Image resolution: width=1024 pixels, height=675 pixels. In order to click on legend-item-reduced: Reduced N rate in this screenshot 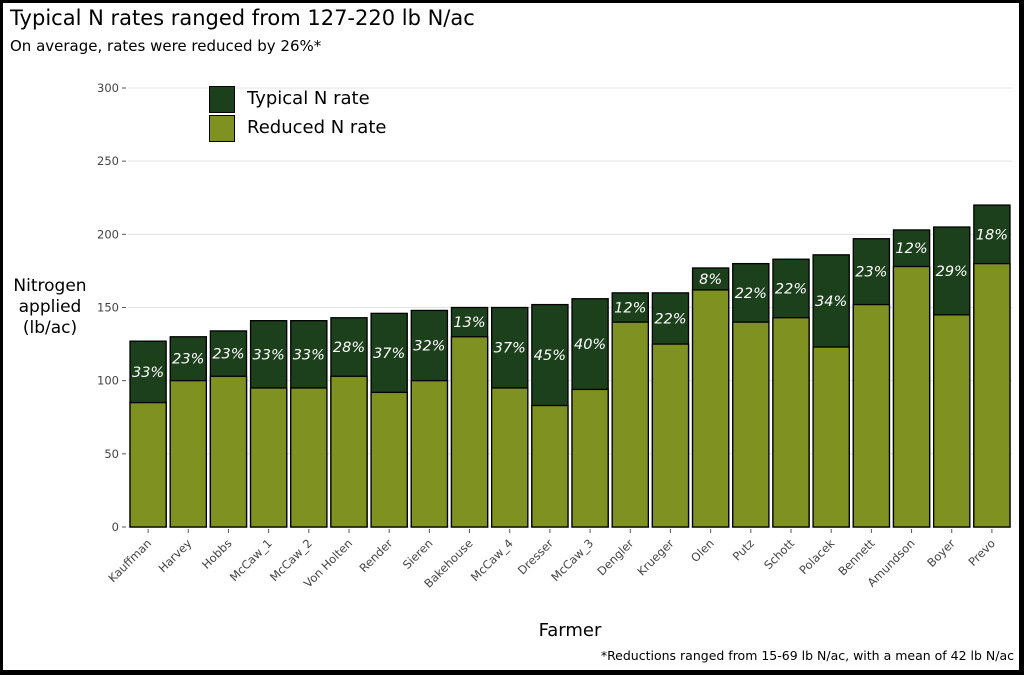, I will do `click(329, 129)`.